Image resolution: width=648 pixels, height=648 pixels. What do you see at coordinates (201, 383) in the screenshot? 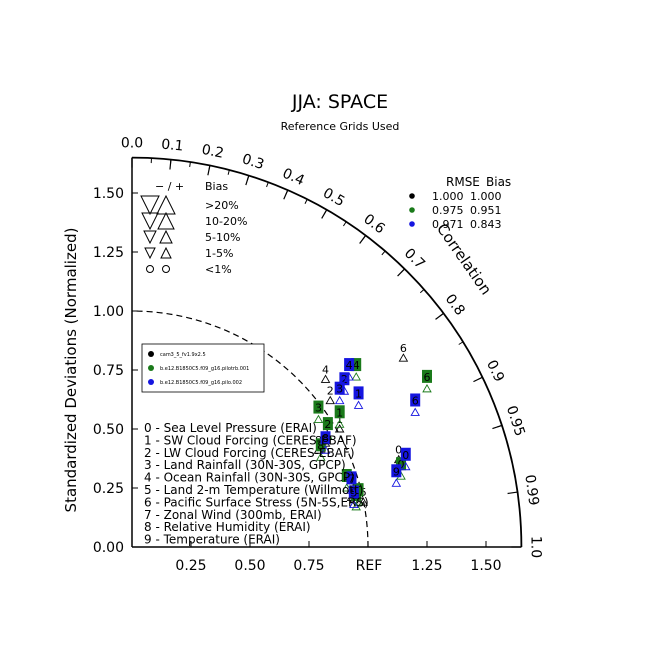
I see `case-legend-name: b.e12.B1850C5.f09_g16.pilo.002` at bounding box center [201, 383].